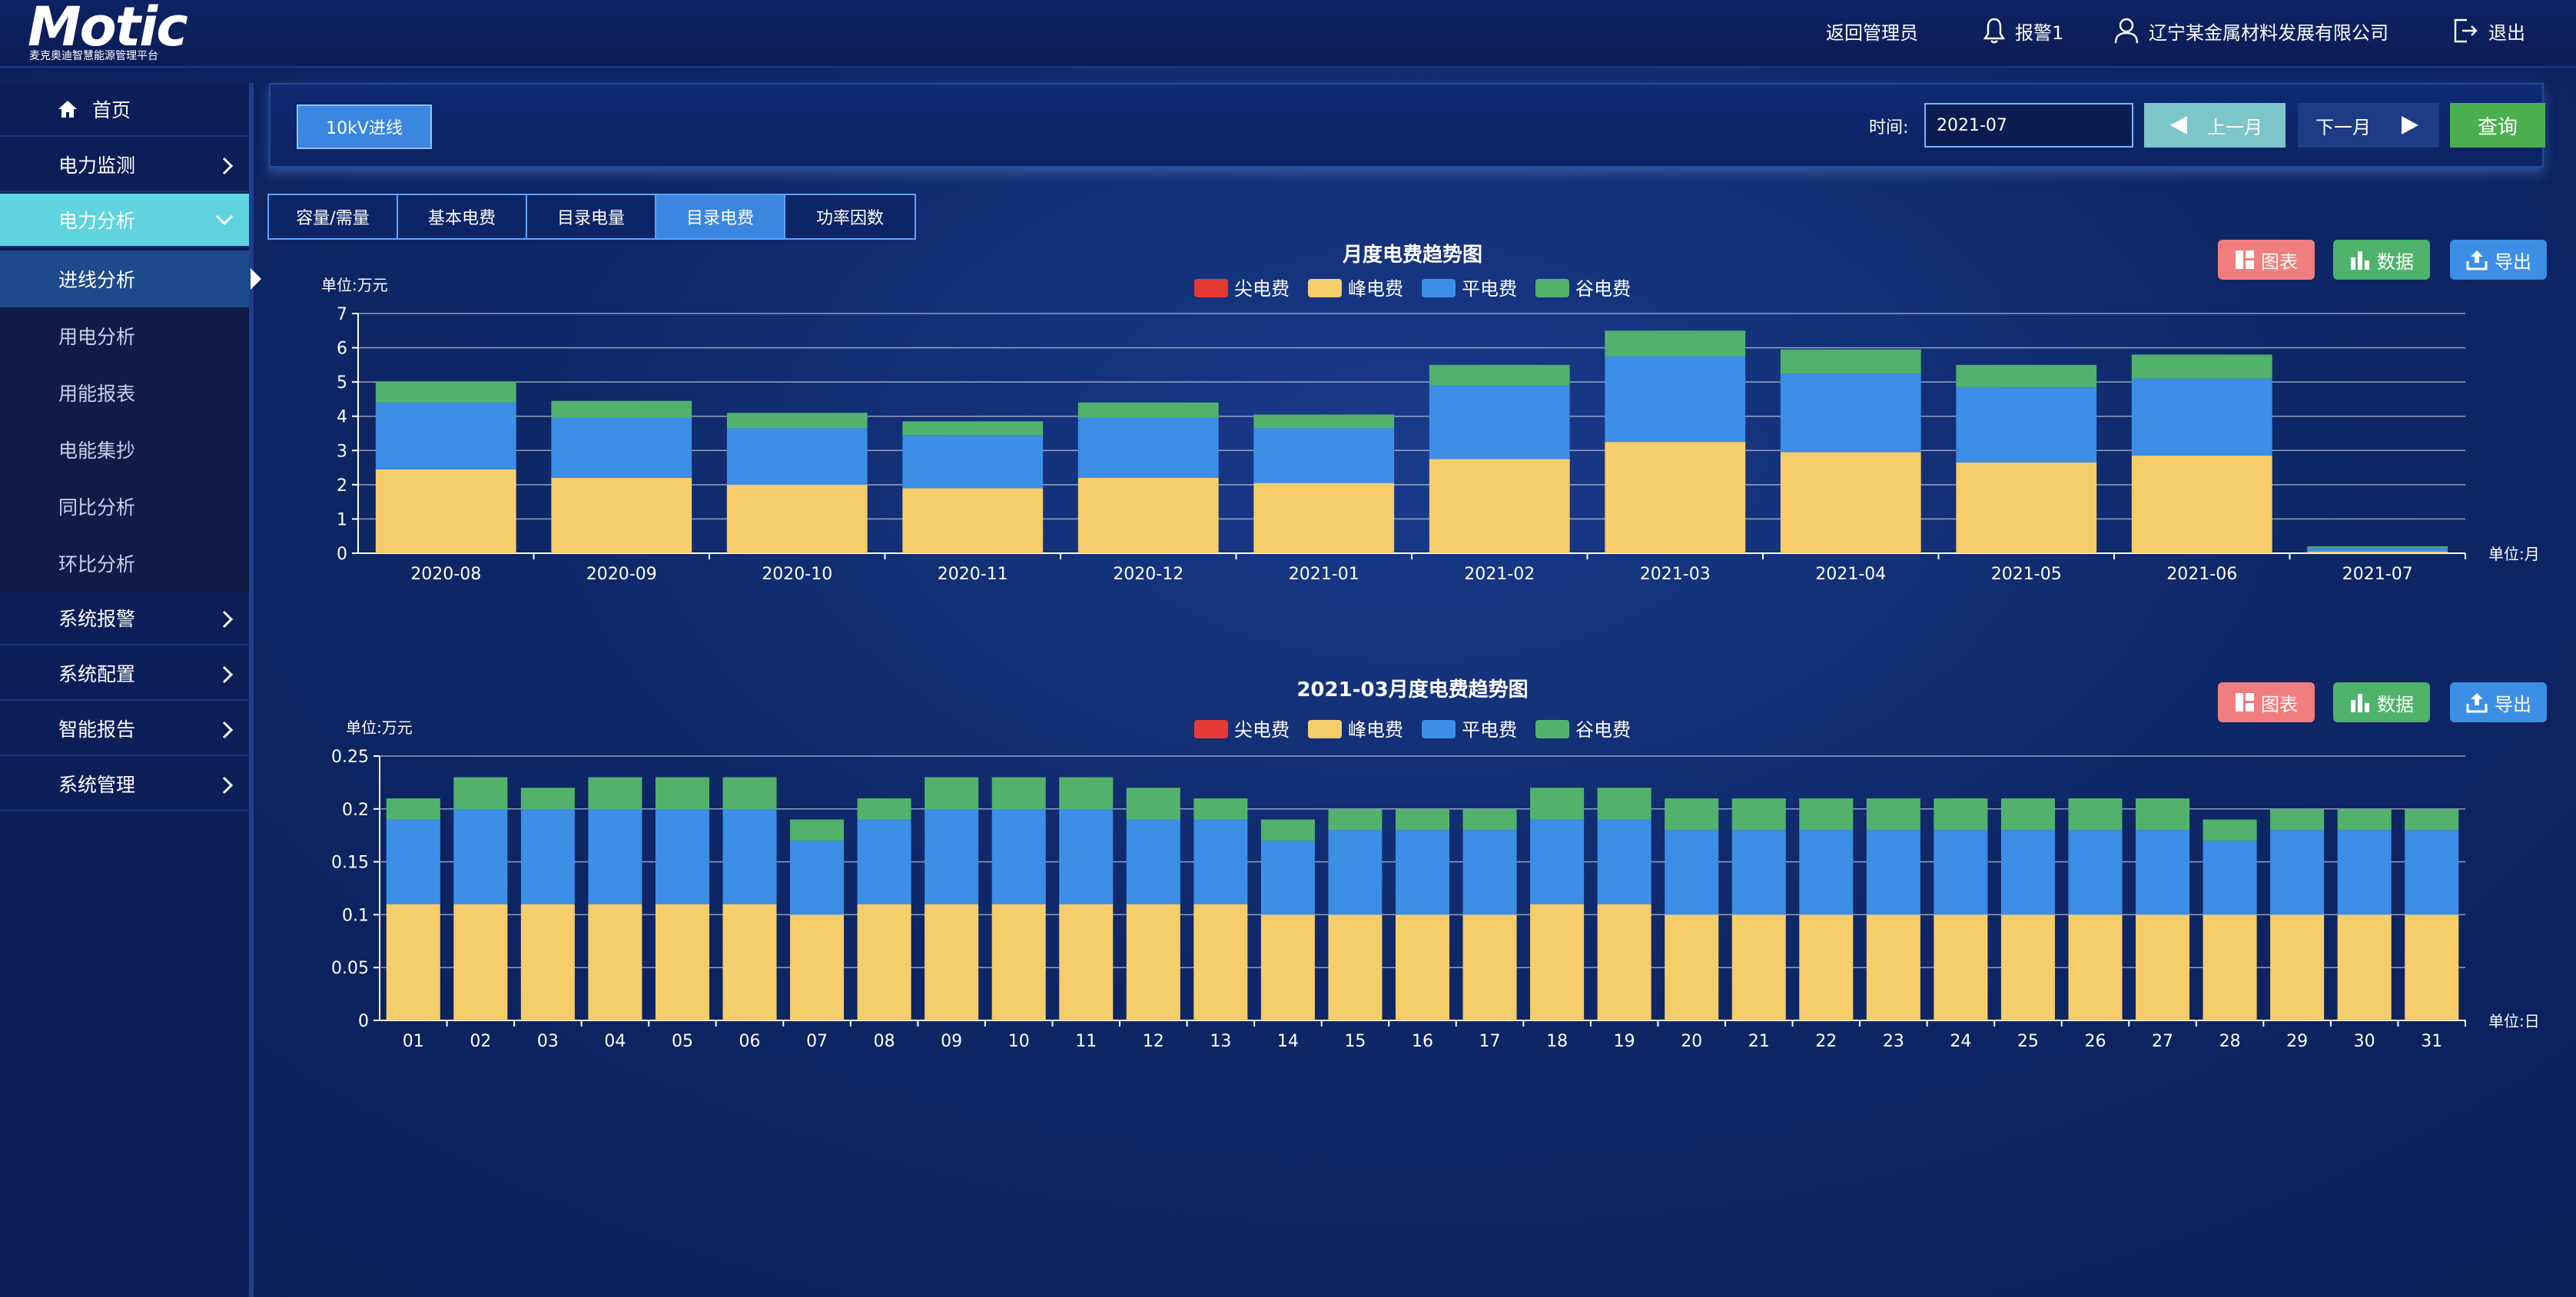 Image resolution: width=2576 pixels, height=1297 pixels. I want to click on sidebar-item-label: 系统报警, so click(97, 619).